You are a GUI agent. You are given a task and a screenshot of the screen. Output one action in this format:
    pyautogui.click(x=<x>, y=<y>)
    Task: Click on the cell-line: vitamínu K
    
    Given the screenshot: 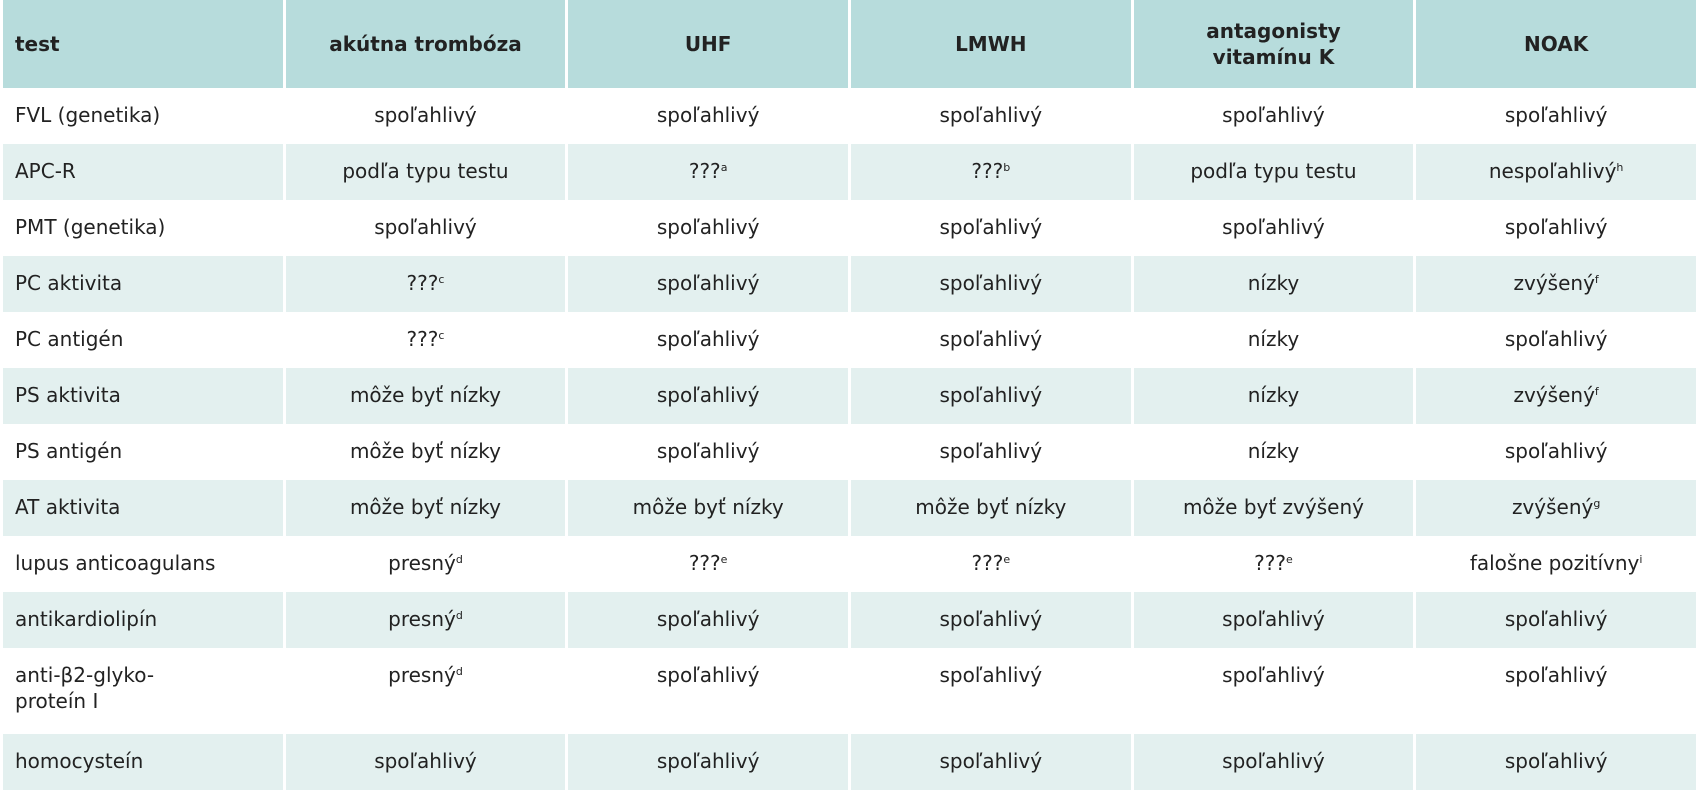 What is the action you would take?
    pyautogui.click(x=1273, y=57)
    